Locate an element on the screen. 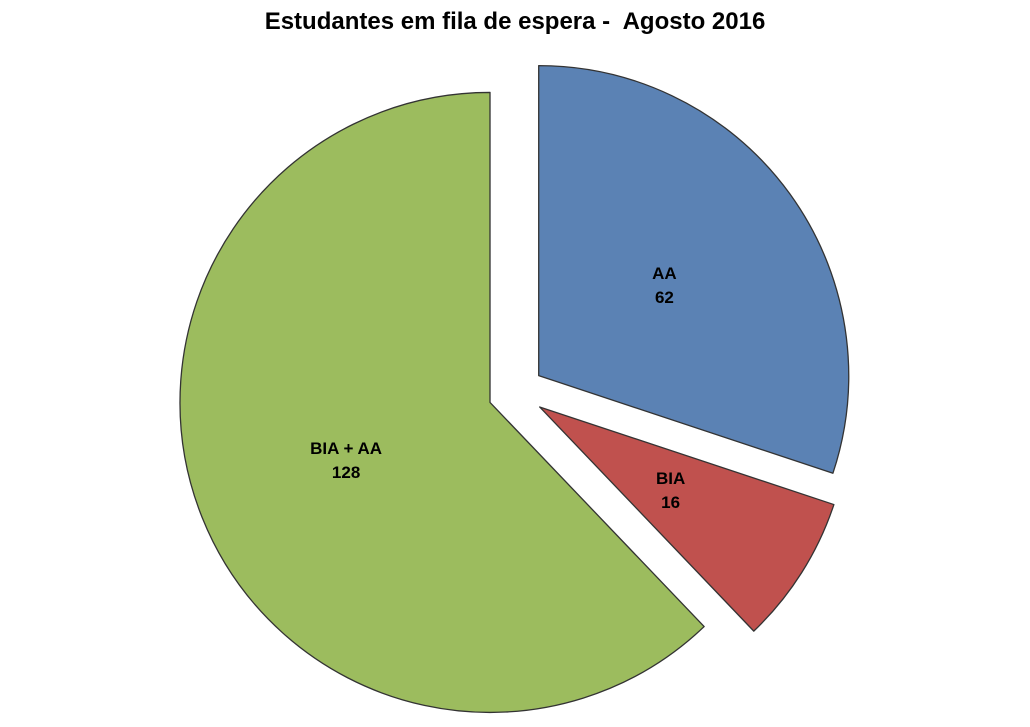 The width and height of the screenshot is (1030, 727). slice-label-name-bia-aa: BIA + AA is located at coordinates (346, 448).